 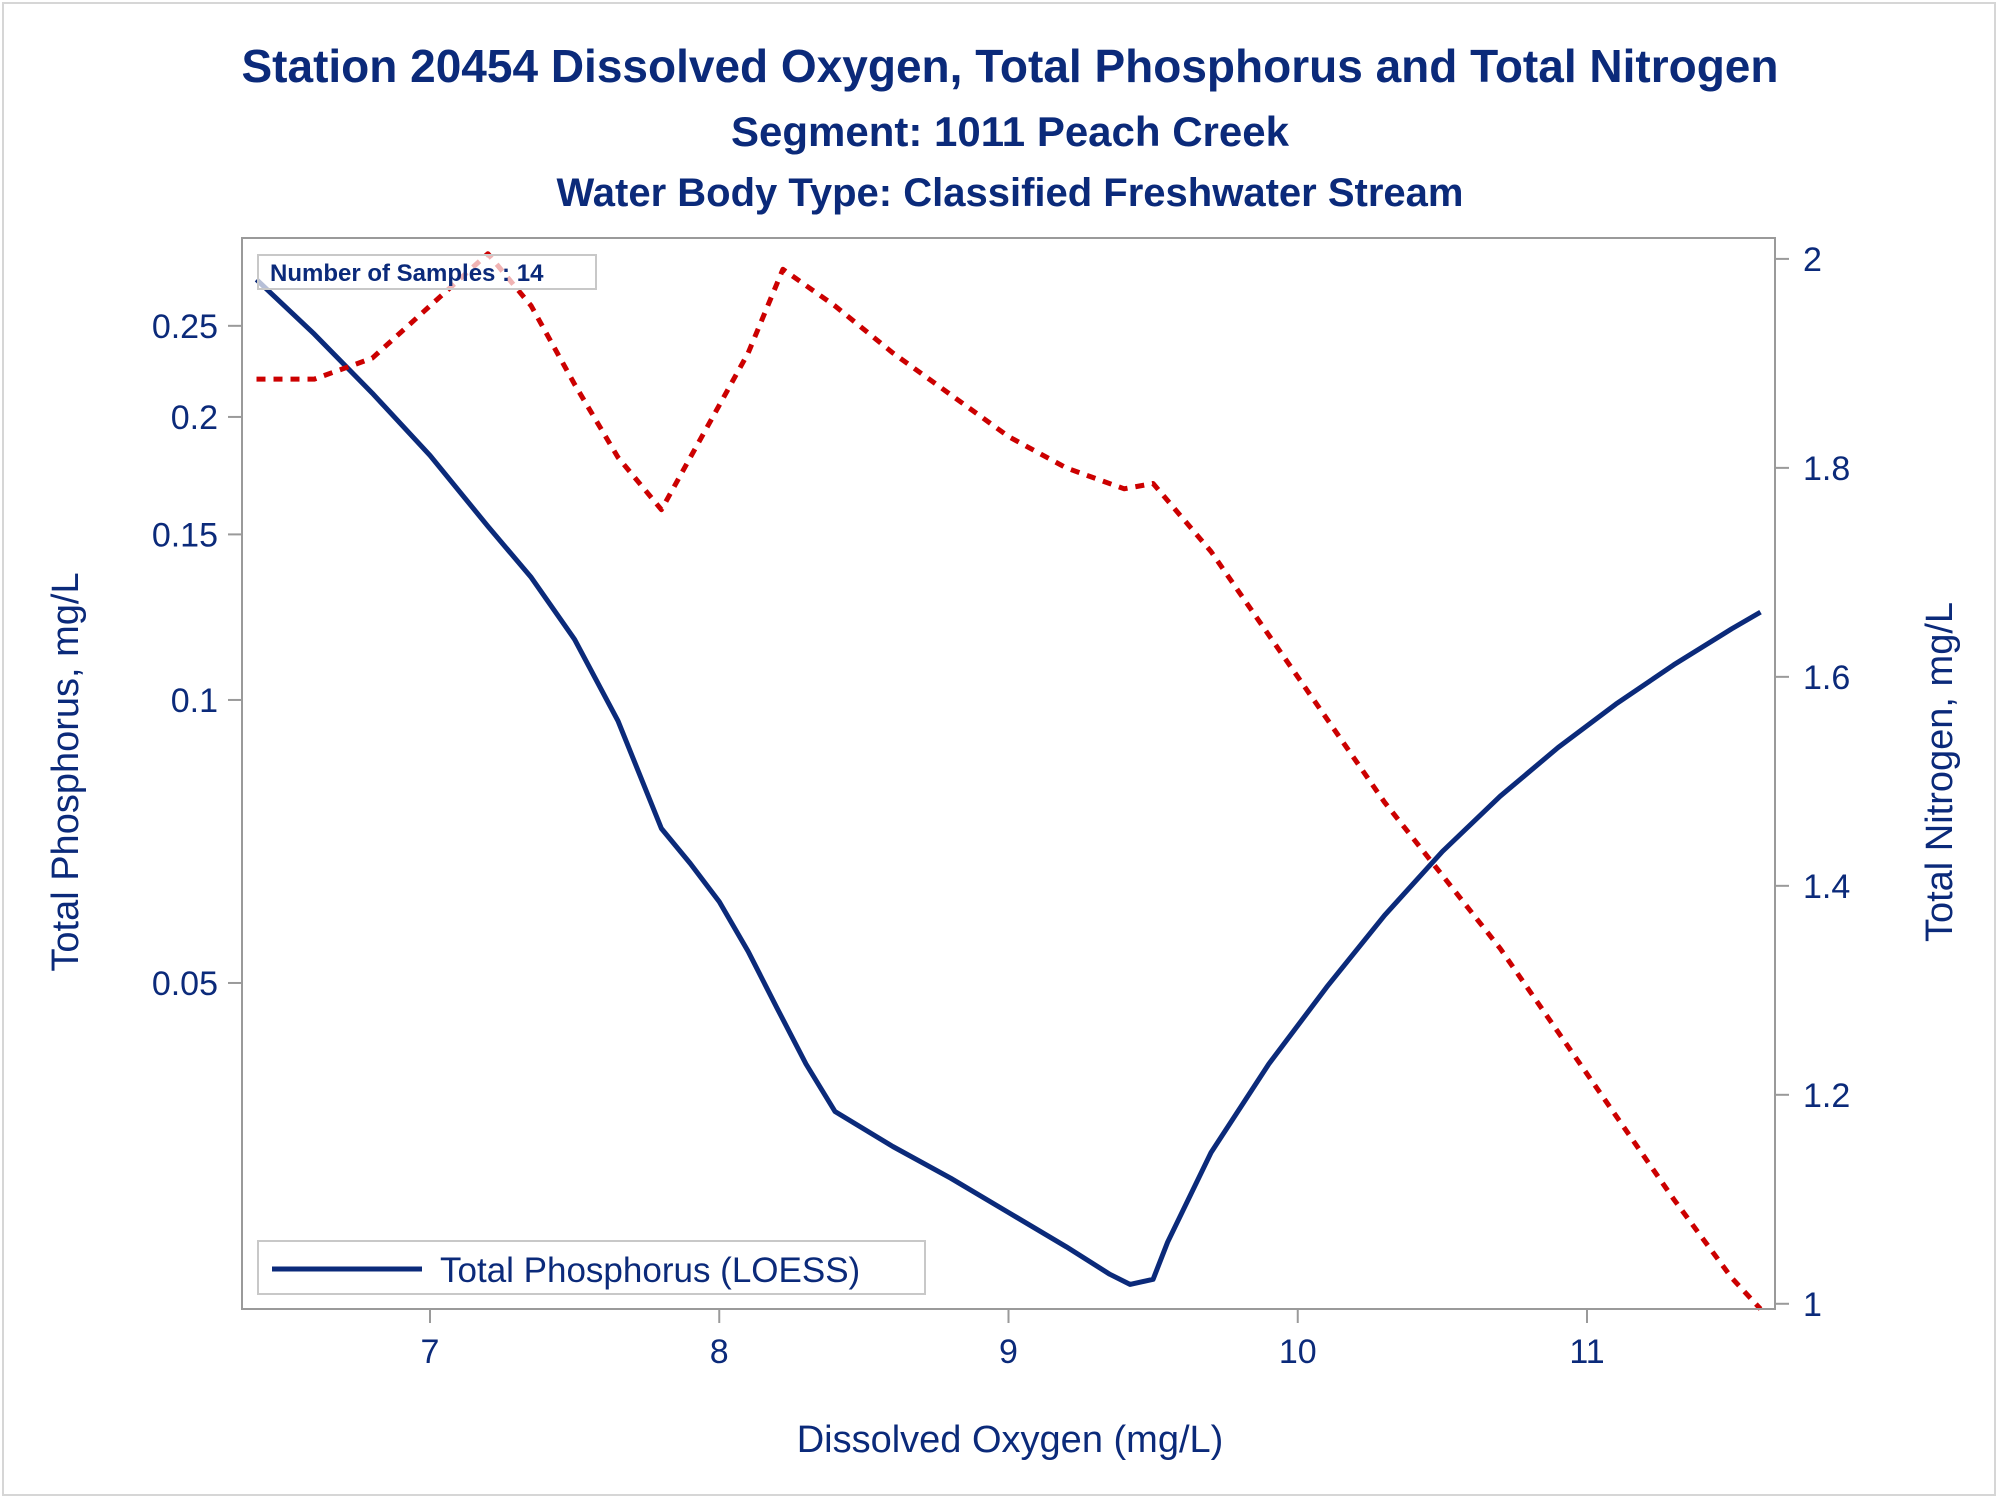 What do you see at coordinates (1812, 1305) in the screenshot?
I see `y-right-tick-label: 1` at bounding box center [1812, 1305].